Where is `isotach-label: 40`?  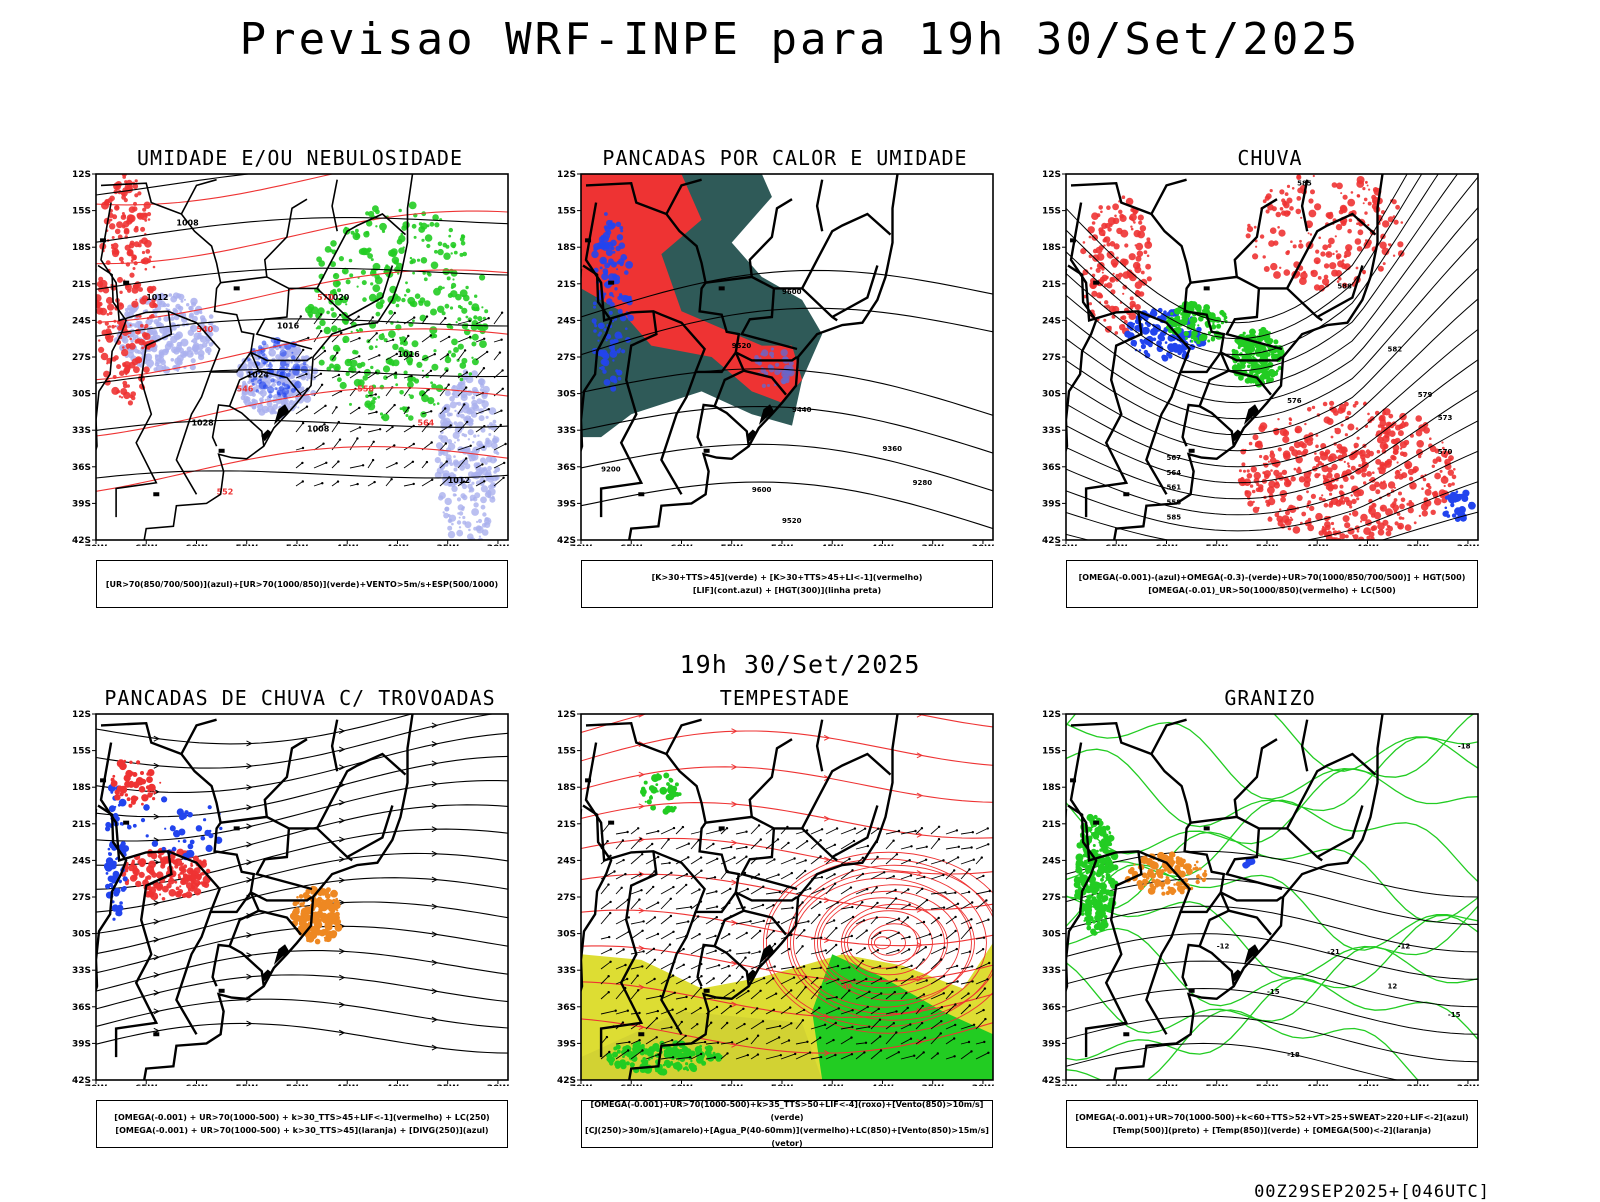
isotach-label: 40 is located at coordinates (847, 987).